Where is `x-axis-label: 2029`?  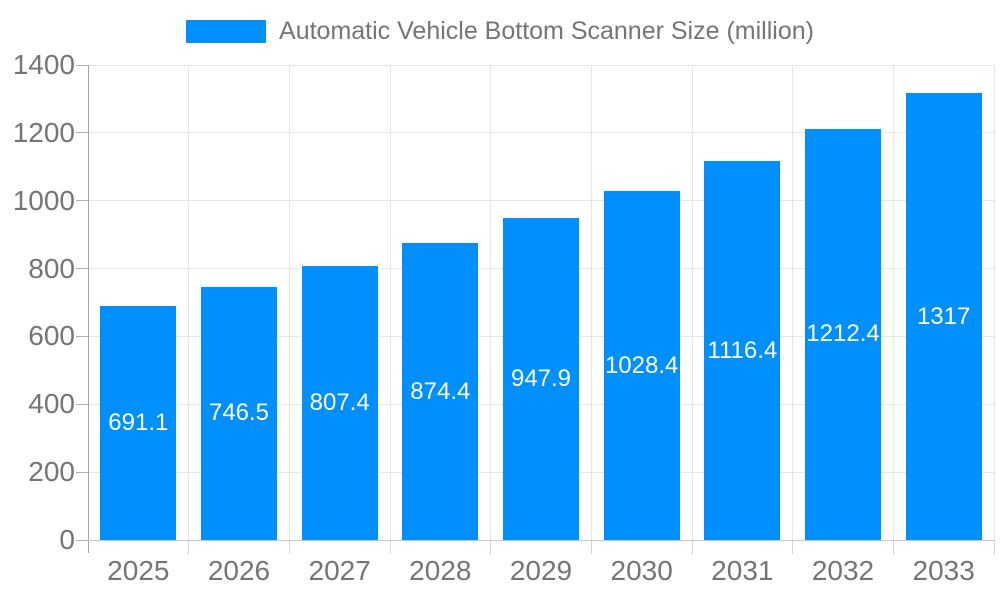
x-axis-label: 2029 is located at coordinates (541, 570).